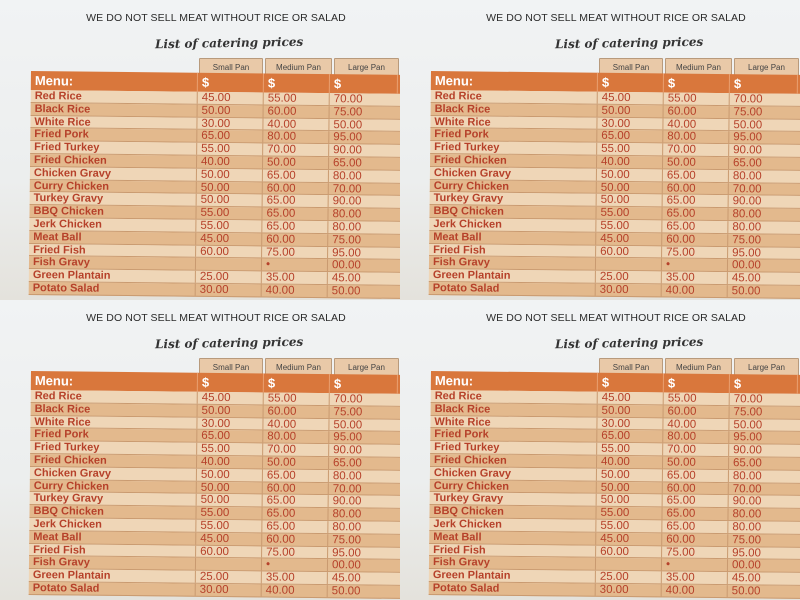 The width and height of the screenshot is (800, 600). What do you see at coordinates (113, 473) in the screenshot?
I see `item-name: Chicken Gravy` at bounding box center [113, 473].